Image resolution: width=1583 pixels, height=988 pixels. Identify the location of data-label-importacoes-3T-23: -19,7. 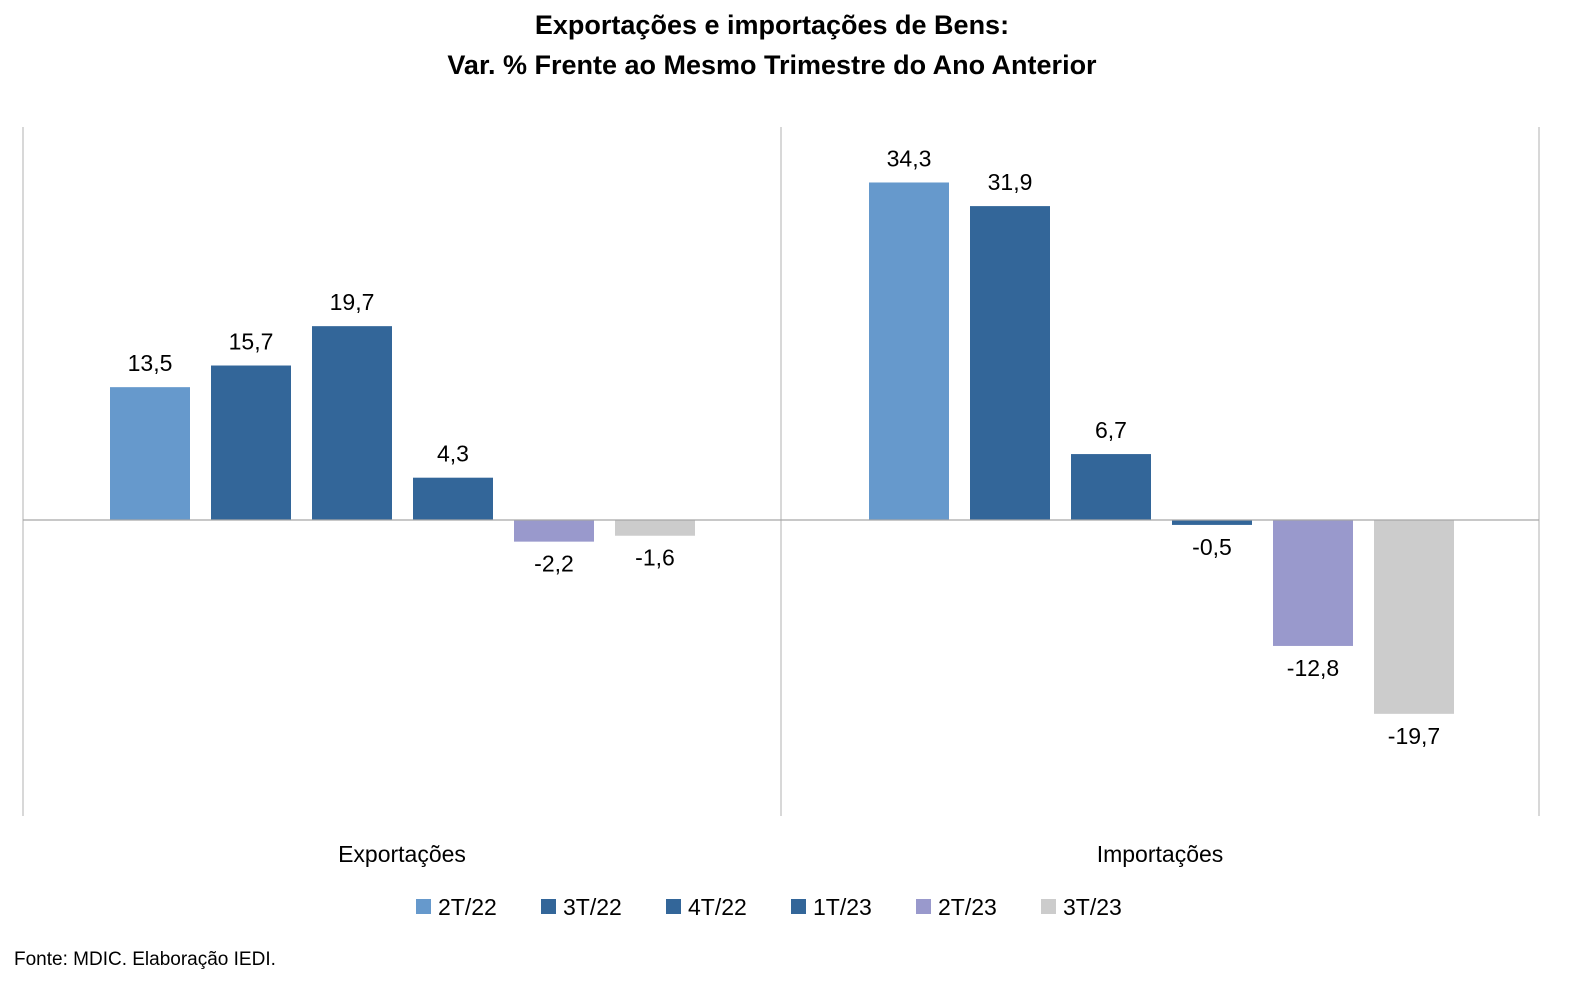
(1414, 736).